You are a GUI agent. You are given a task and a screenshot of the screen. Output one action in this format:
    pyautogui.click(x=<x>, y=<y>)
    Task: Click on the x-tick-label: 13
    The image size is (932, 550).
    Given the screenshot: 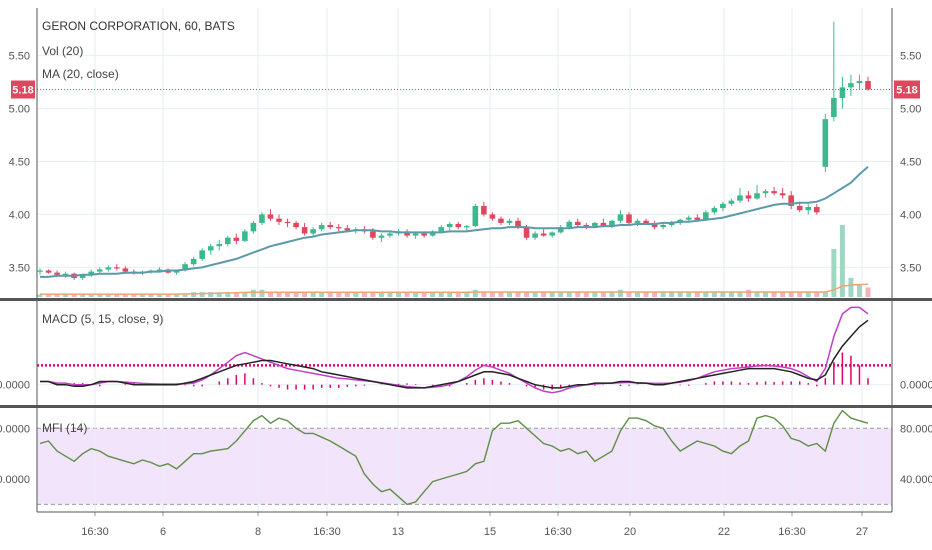 What is the action you would take?
    pyautogui.click(x=398, y=532)
    